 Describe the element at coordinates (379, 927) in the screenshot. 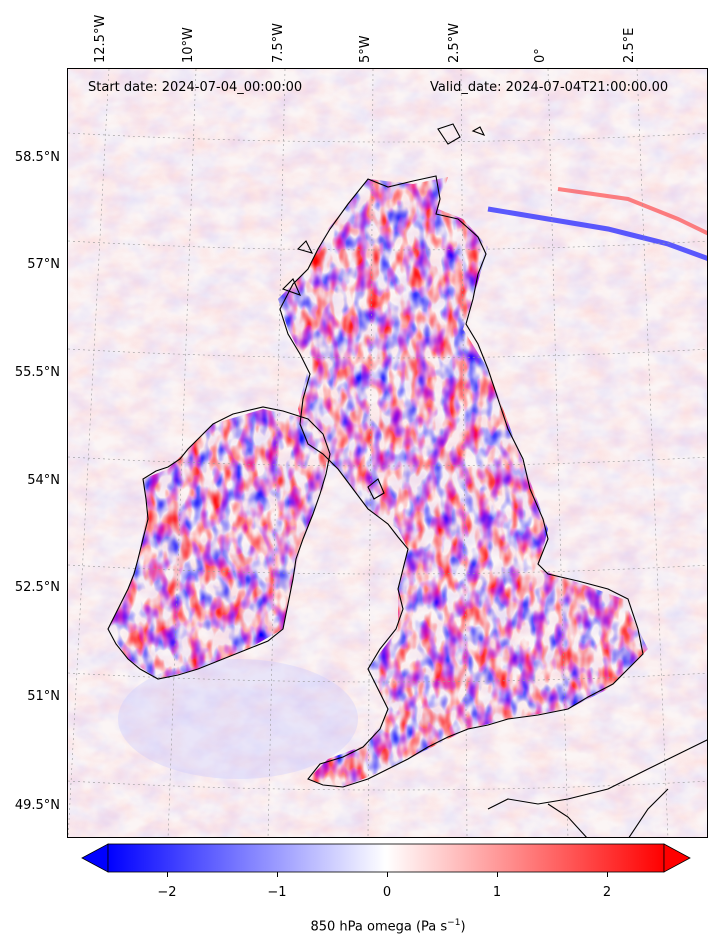

I see `colorbar-label-text: 850 hPa omega (Pa s` at that location.